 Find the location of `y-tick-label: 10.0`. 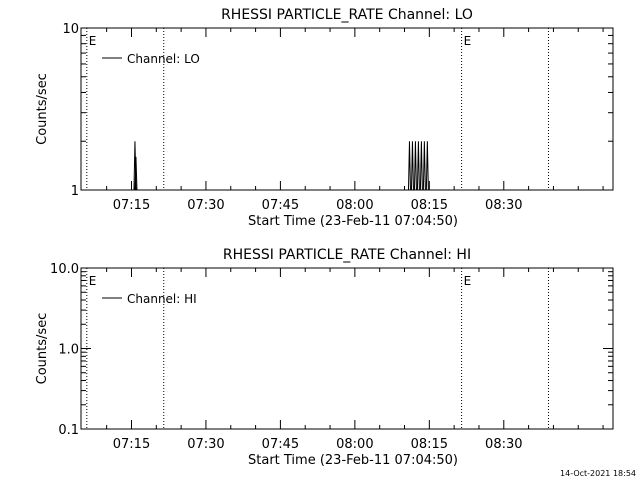

y-tick-label: 10.0 is located at coordinates (64, 269).